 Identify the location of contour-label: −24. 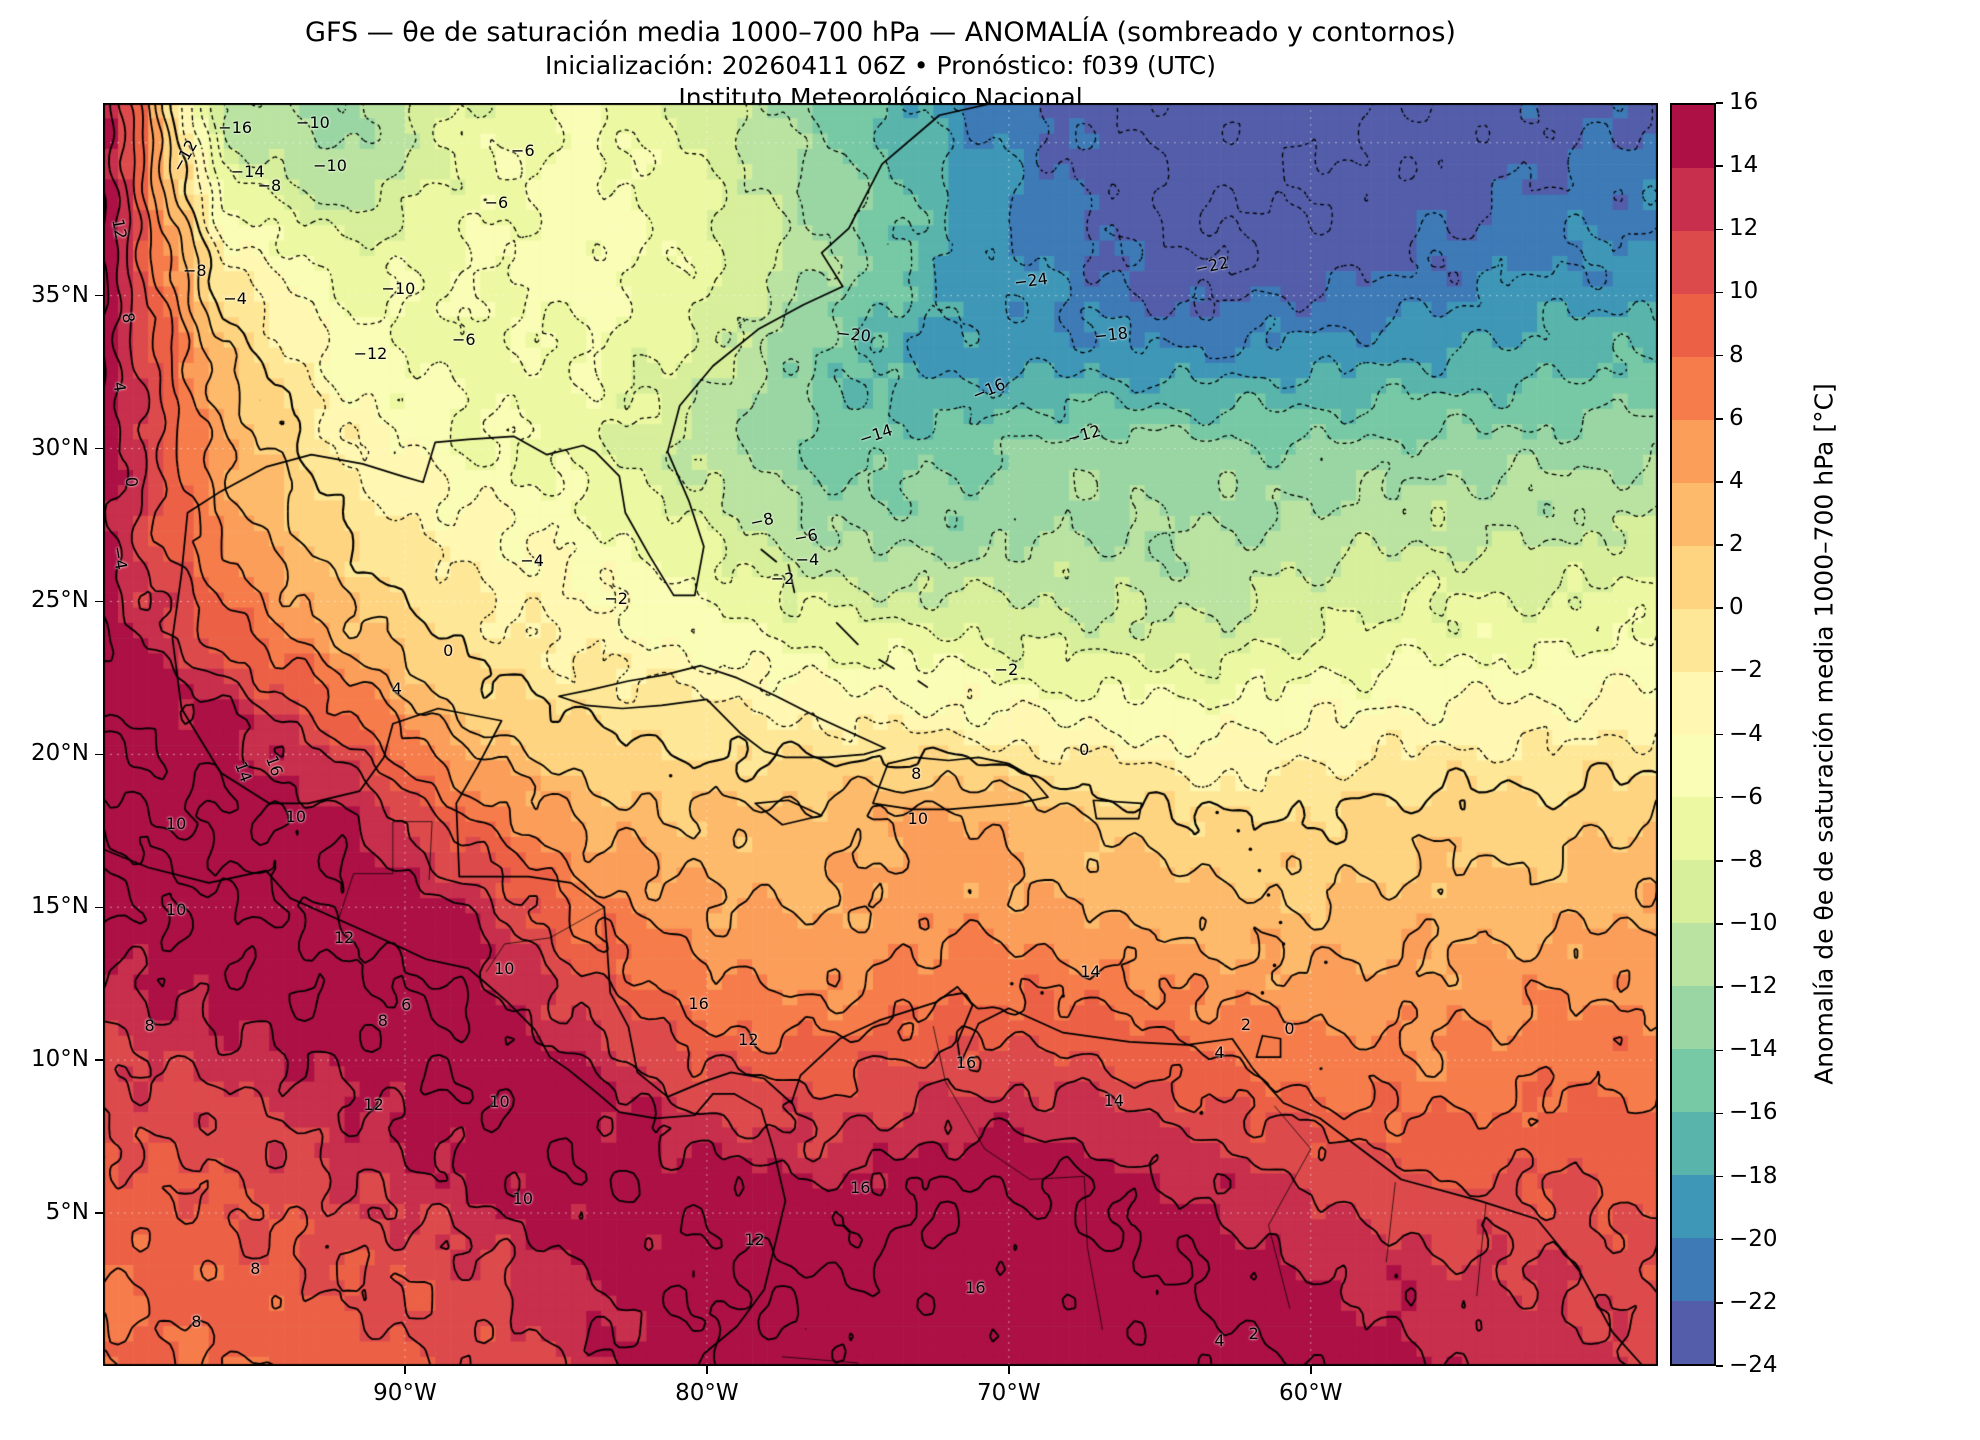
(1031, 281).